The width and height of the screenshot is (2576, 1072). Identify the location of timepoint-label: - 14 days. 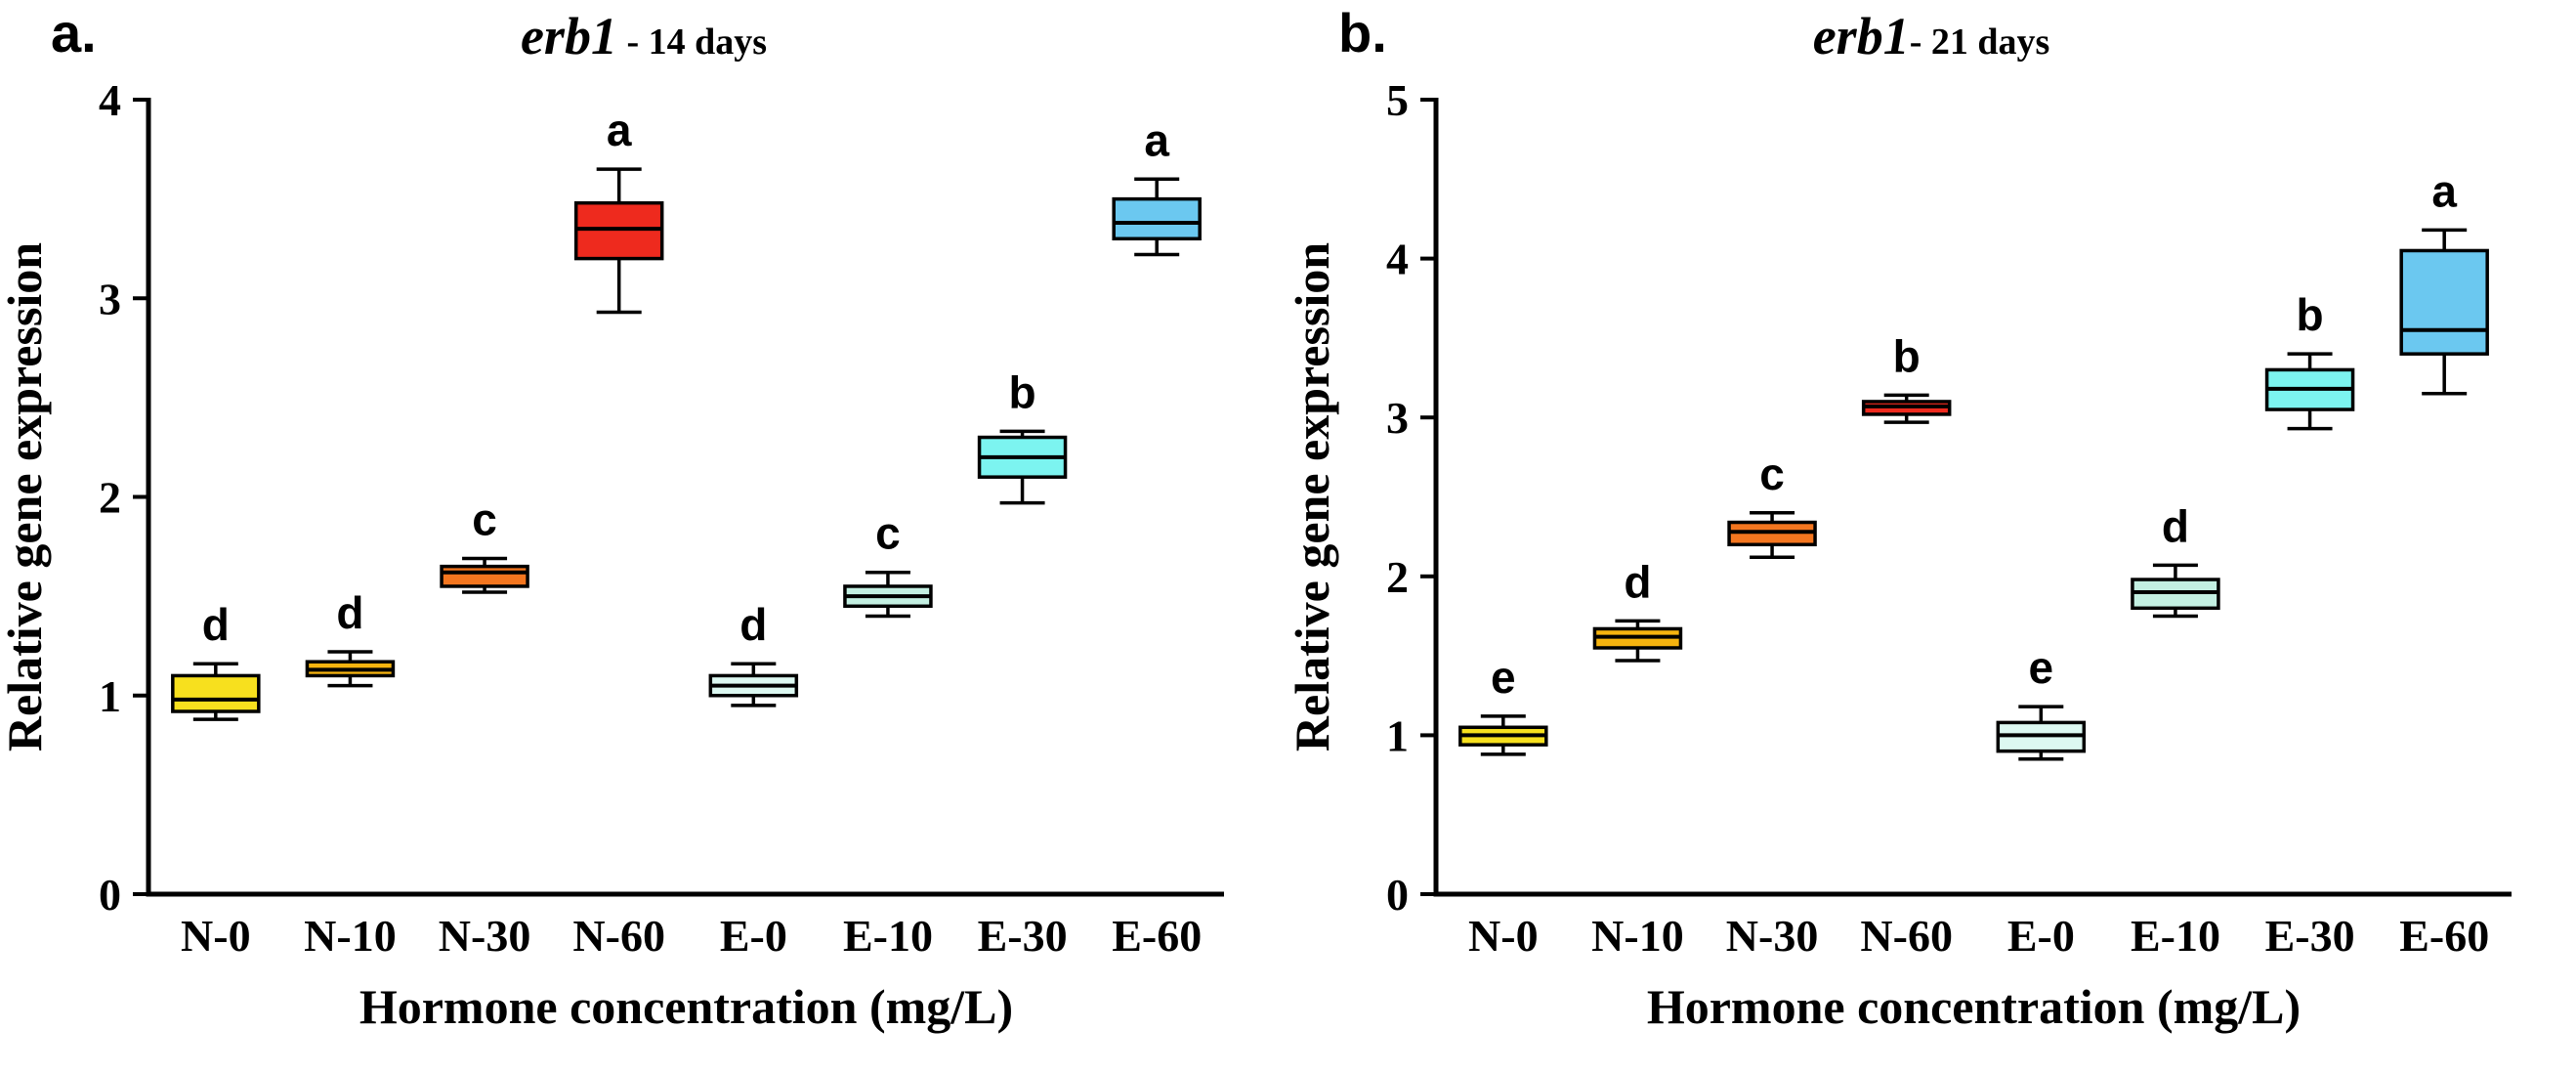
(692, 42).